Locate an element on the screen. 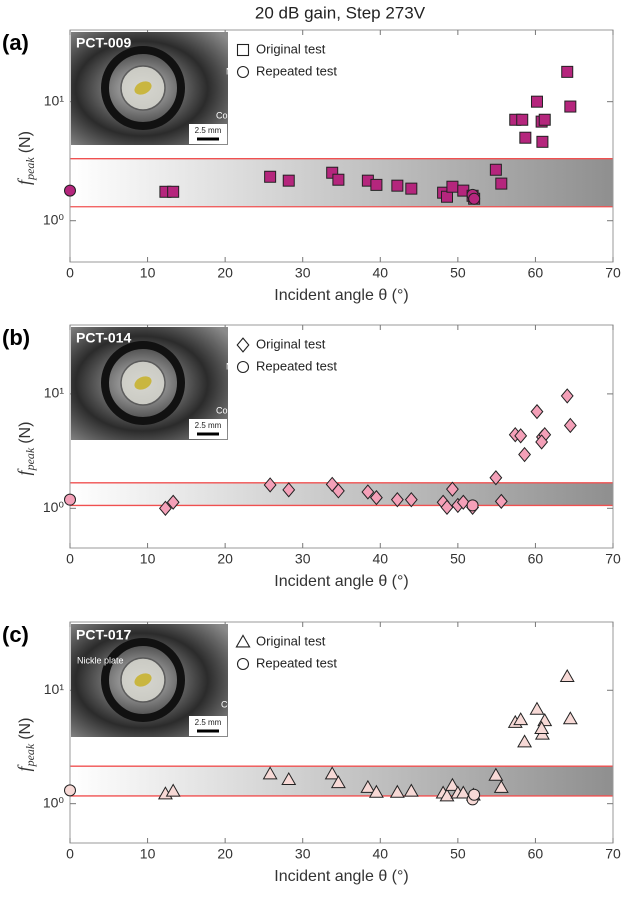 The height and width of the screenshot is (902, 624). panel-label: (c) is located at coordinates (15, 634).